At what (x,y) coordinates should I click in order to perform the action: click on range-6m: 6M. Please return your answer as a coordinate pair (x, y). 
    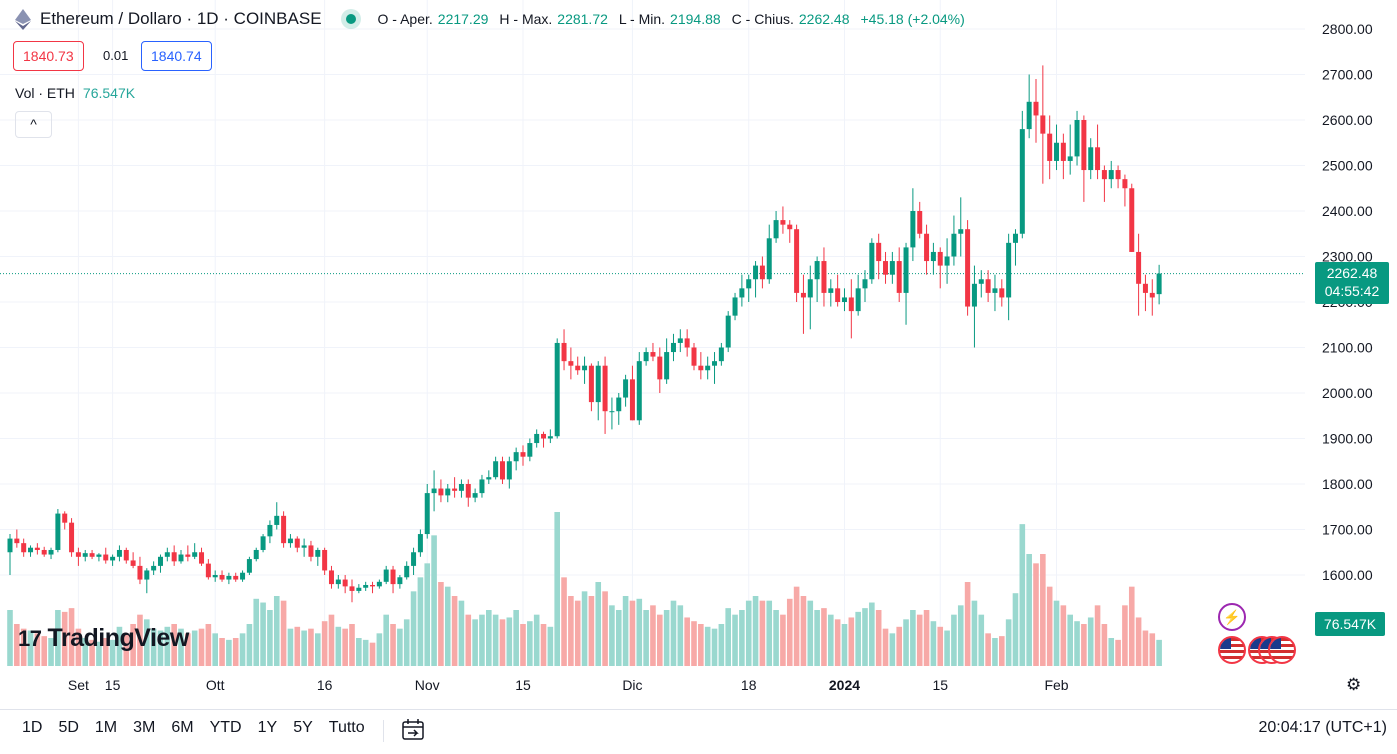
    Looking at the image, I should click on (182, 727).